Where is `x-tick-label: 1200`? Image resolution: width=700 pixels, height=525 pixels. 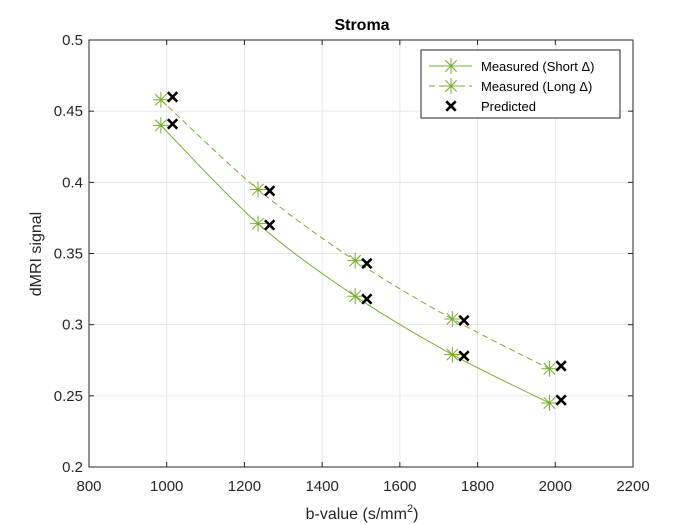
x-tick-label: 1200 is located at coordinates (244, 486).